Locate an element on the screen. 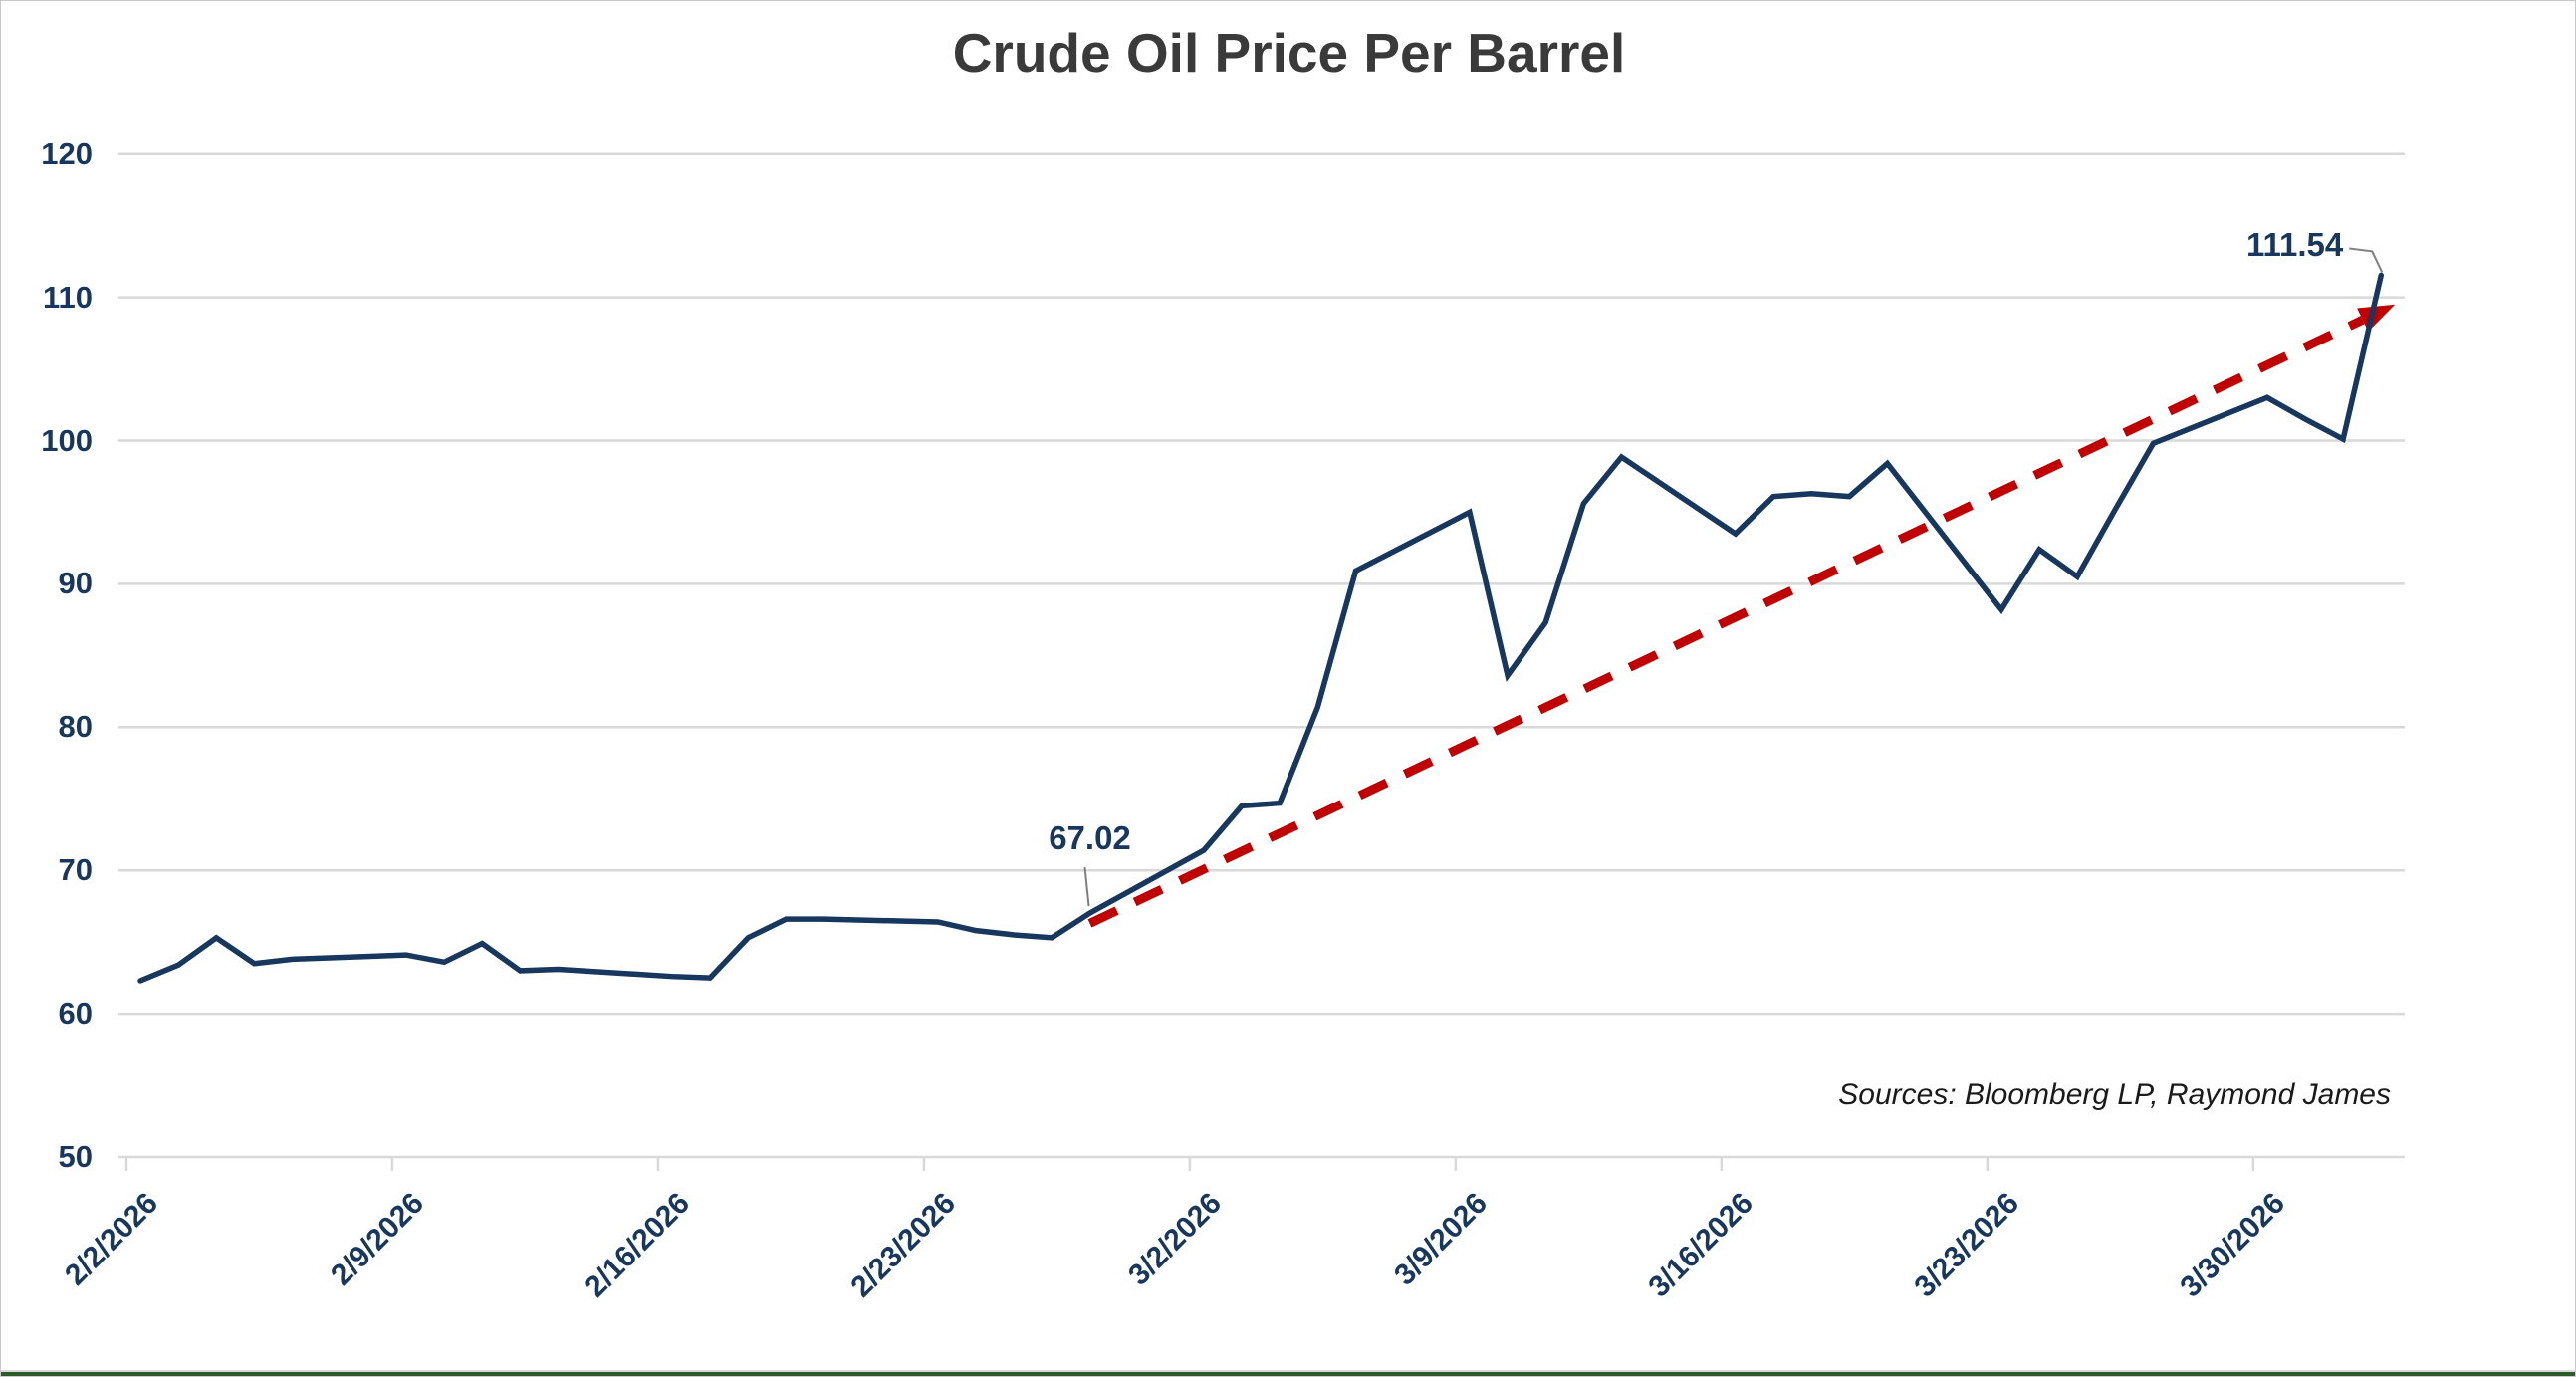  y-axis-label-90: 90 is located at coordinates (75, 583).